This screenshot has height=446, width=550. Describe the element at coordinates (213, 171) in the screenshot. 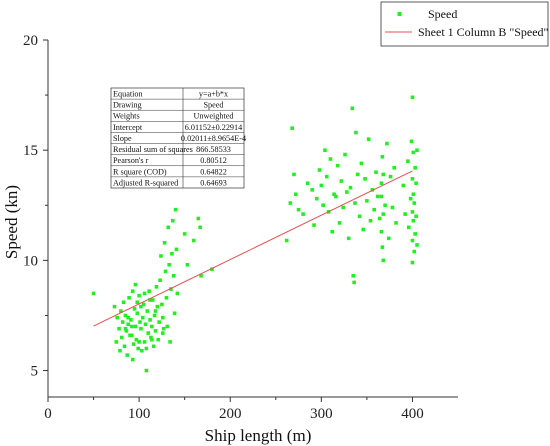

I see `stats-value: 0.64822` at that location.